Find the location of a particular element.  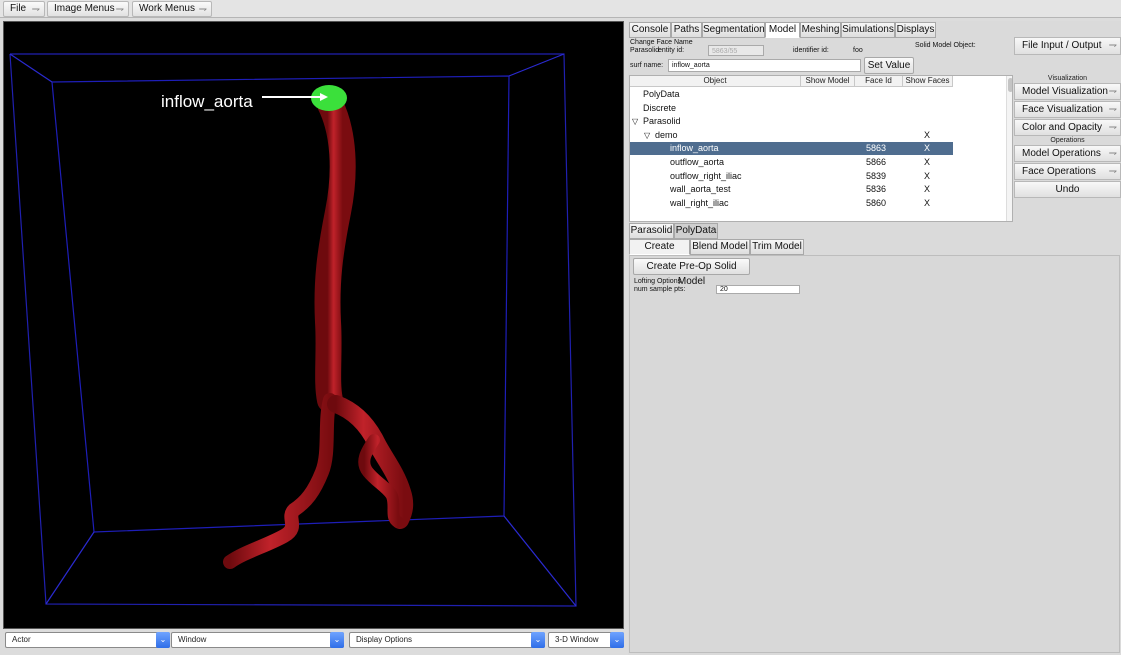

tree-row: ▽ Parasolid is located at coordinates (791, 121).